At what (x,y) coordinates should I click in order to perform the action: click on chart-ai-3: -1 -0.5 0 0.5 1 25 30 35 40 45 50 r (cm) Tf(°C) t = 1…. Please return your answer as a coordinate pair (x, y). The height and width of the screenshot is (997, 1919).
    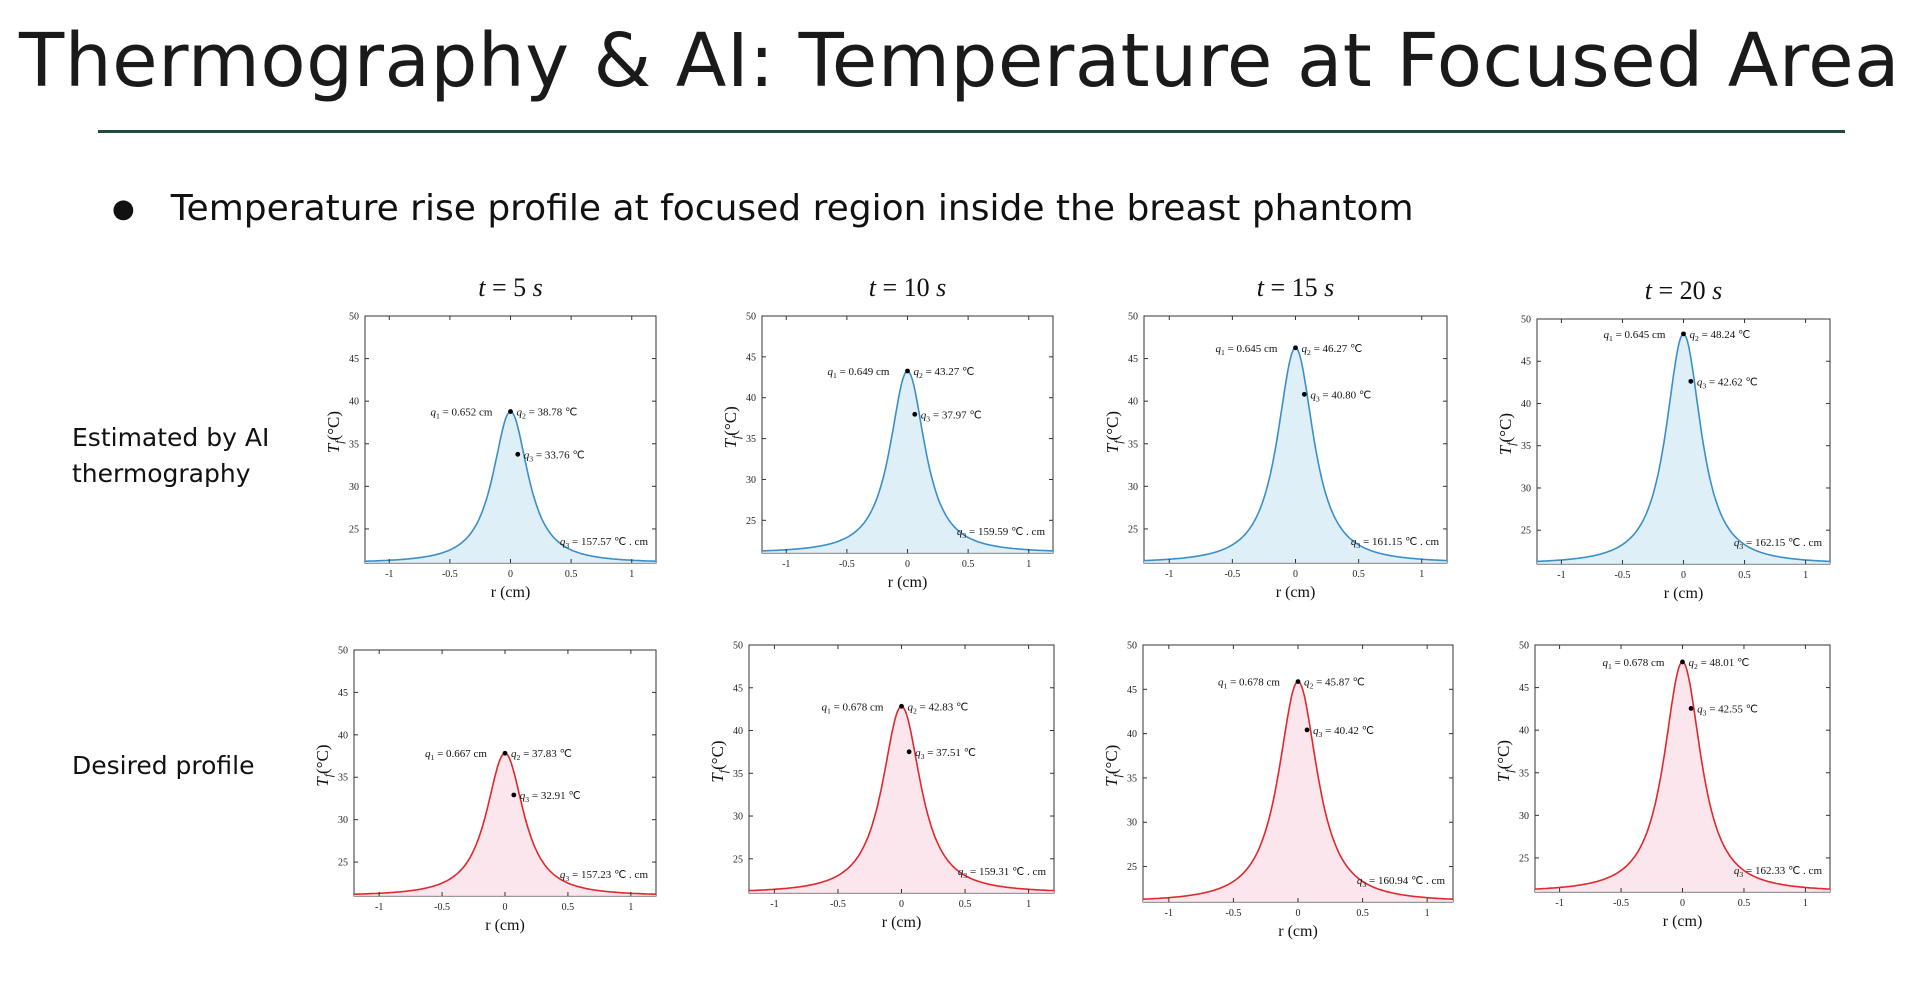
    Looking at the image, I should click on (1275, 437).